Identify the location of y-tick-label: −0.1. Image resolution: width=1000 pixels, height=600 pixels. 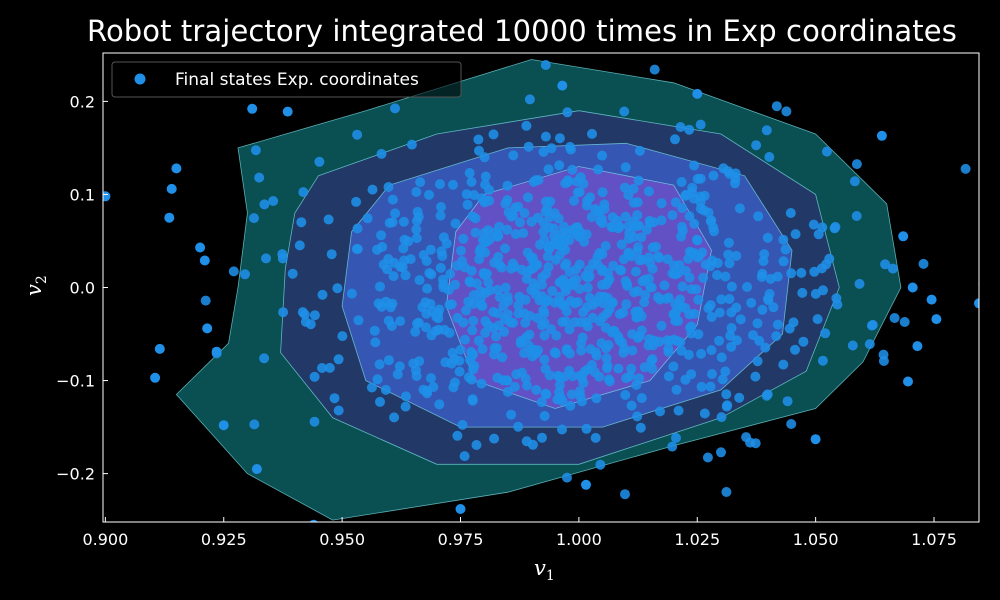
(75, 381).